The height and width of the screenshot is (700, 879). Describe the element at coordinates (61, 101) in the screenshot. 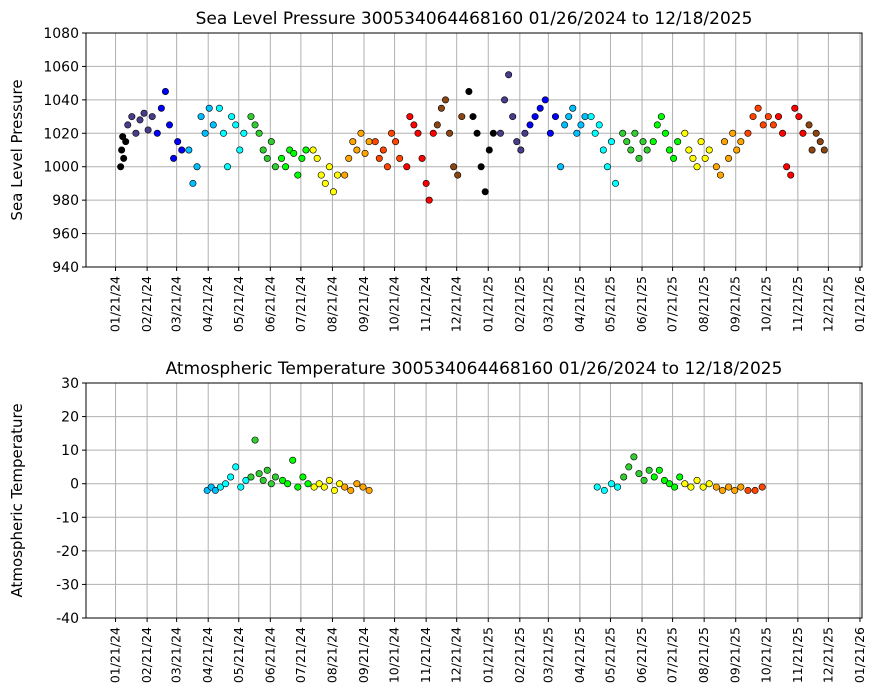

I see `y-tick-label: 1040` at that location.